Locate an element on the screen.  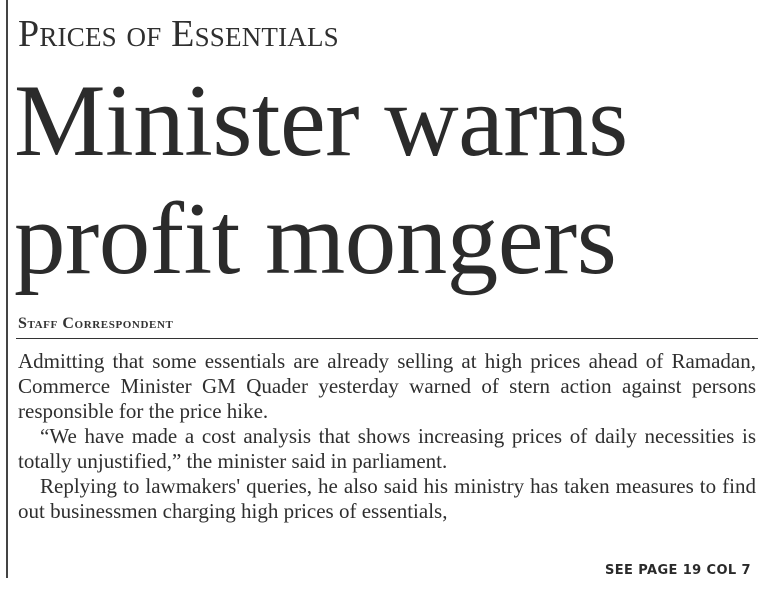
section-kicker: Prices of Essentials is located at coordinates (178, 34).